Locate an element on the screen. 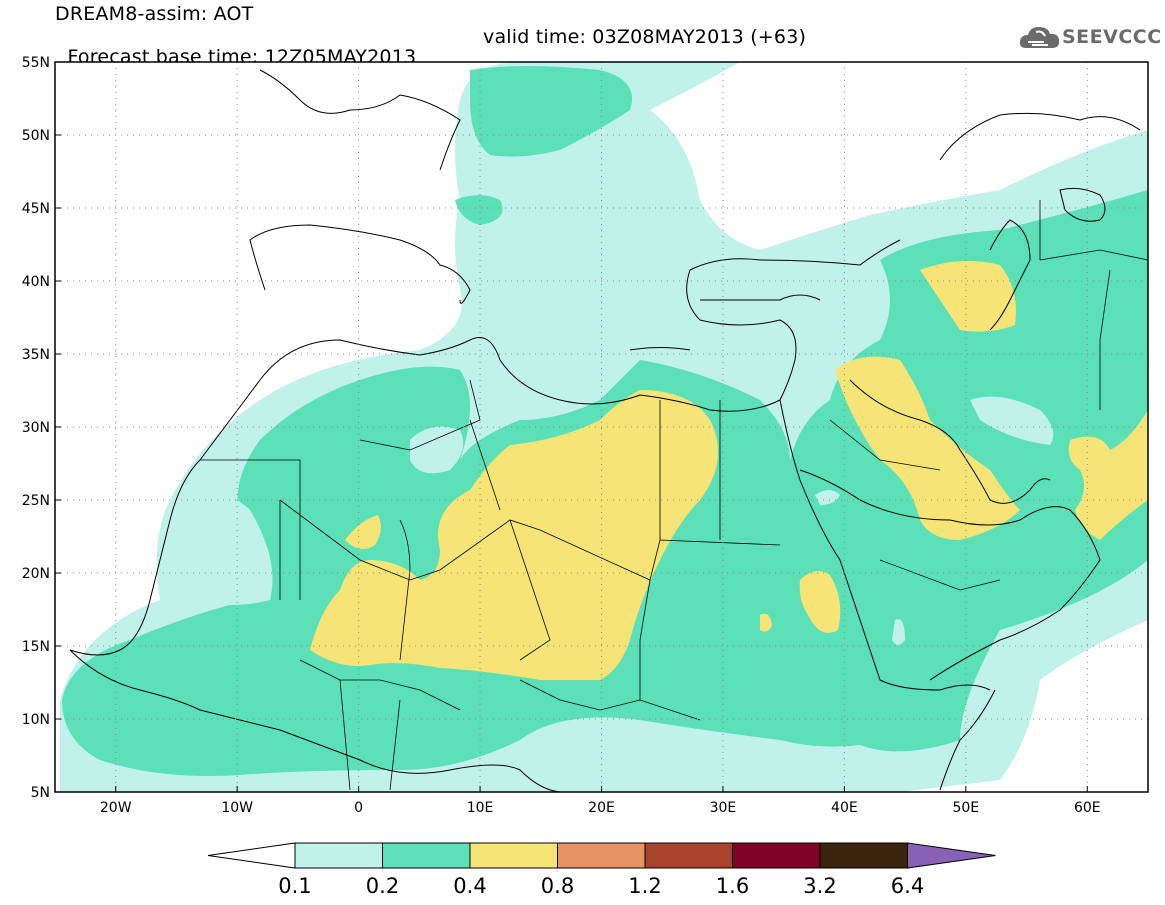 This screenshot has width=1165, height=905. logo-text: SEEVCCC is located at coordinates (1112, 37).